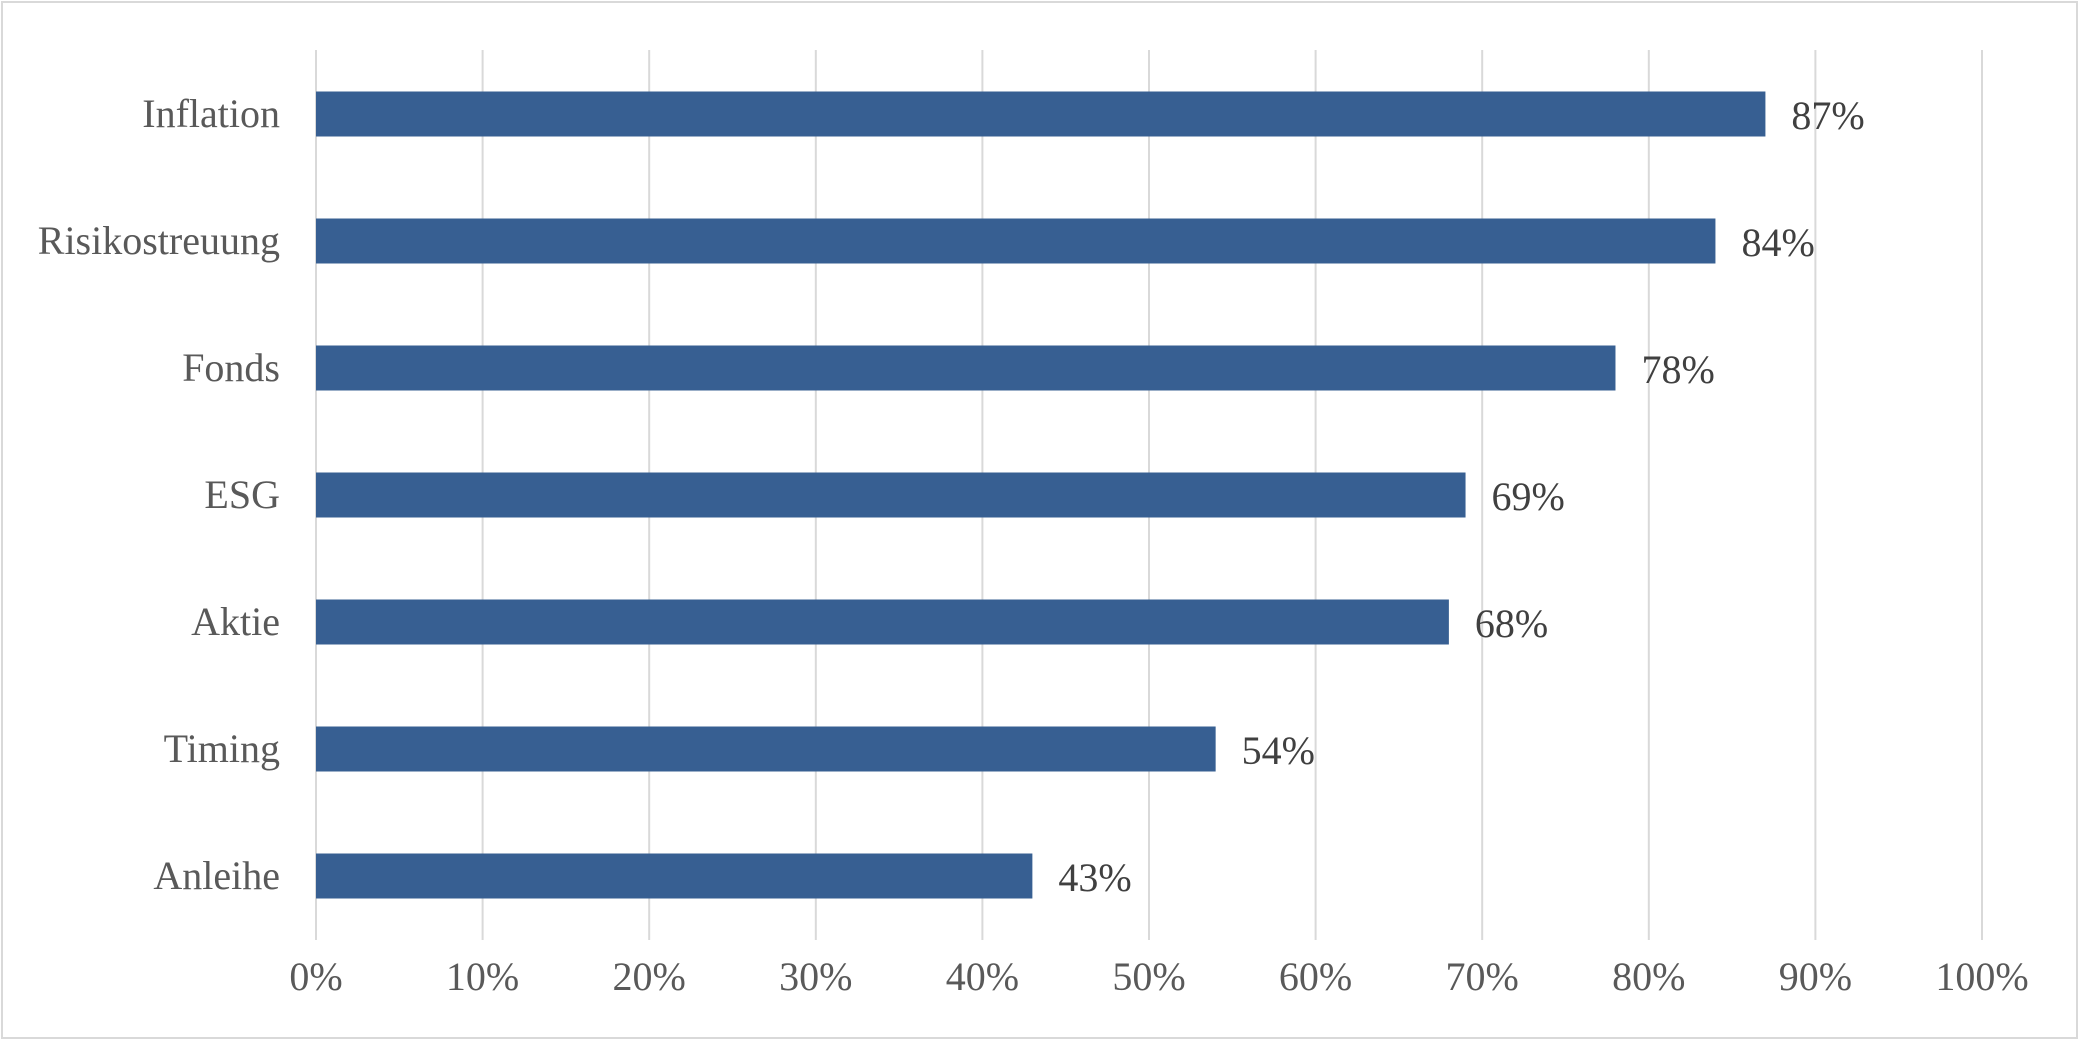 The image size is (2081, 1042). I want to click on x-tick-label: 60%, so click(1315, 976).